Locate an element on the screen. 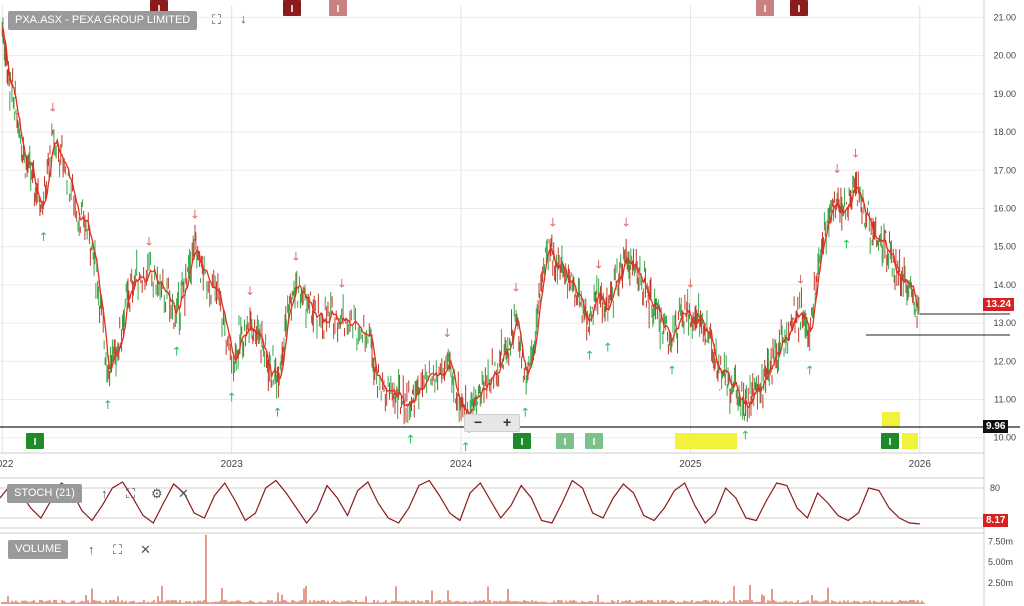 This screenshot has height=606, width=1024. price-tick-label: 14.00 is located at coordinates (1004, 285).